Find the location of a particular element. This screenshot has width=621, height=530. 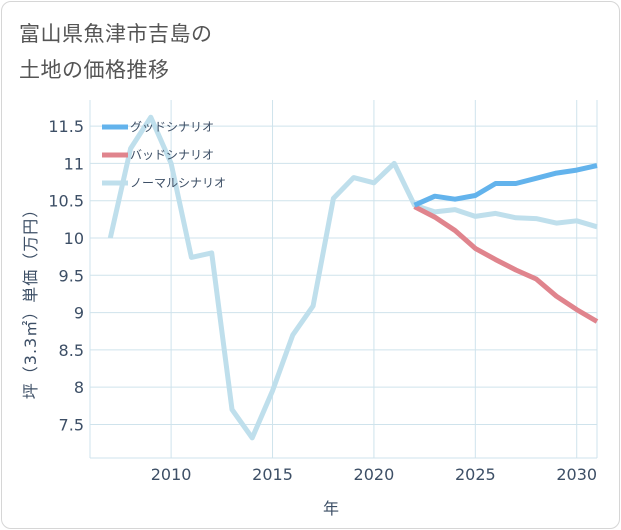

x-tick-label: 2030 is located at coordinates (576, 474).